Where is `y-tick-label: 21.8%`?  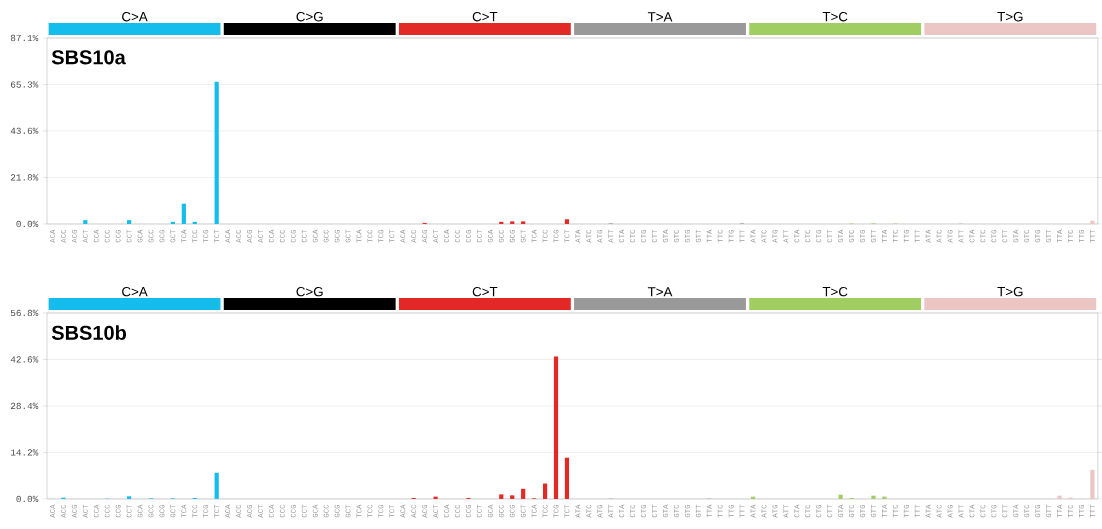 y-tick-label: 21.8% is located at coordinates (24, 177).